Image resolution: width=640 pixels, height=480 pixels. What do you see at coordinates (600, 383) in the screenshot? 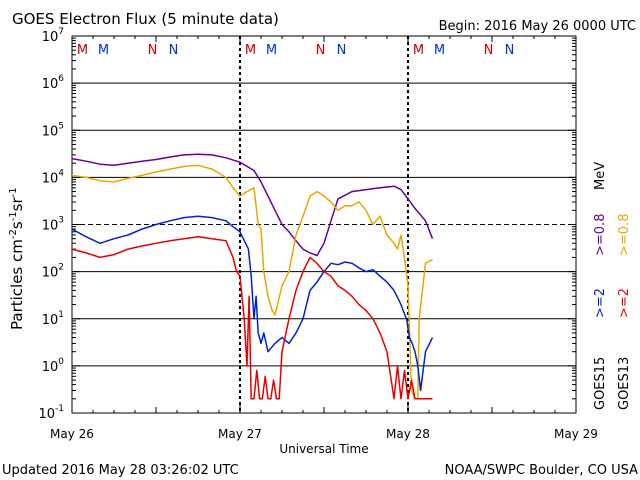
I see `legend-goes15: GOES15` at bounding box center [600, 383].